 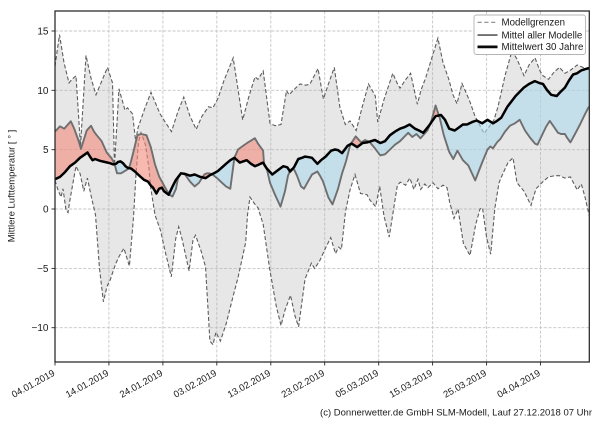 What do you see at coordinates (43, 32) in the screenshot?
I see `svg-text: 15` at bounding box center [43, 32].